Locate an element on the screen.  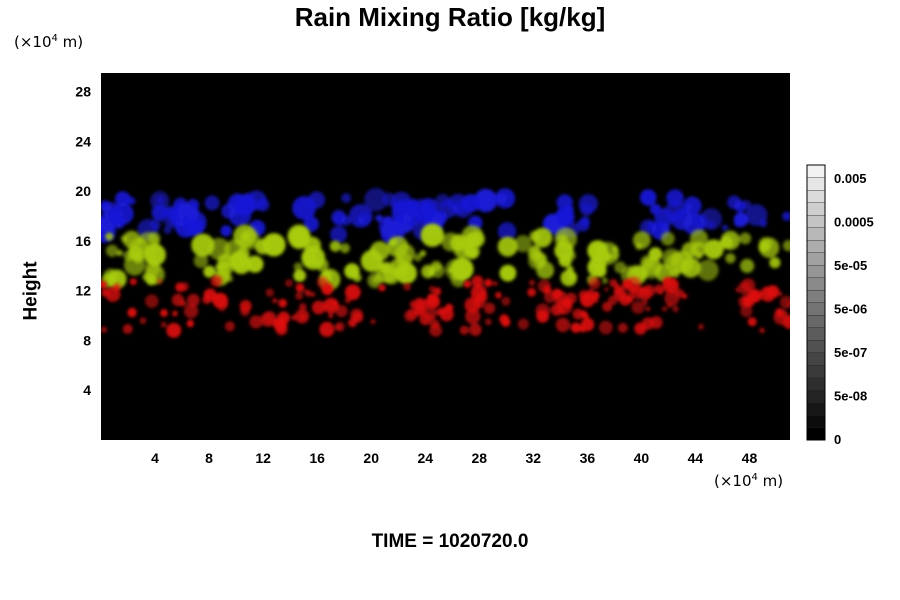
x-tick-label: 8 is located at coordinates (209, 458).